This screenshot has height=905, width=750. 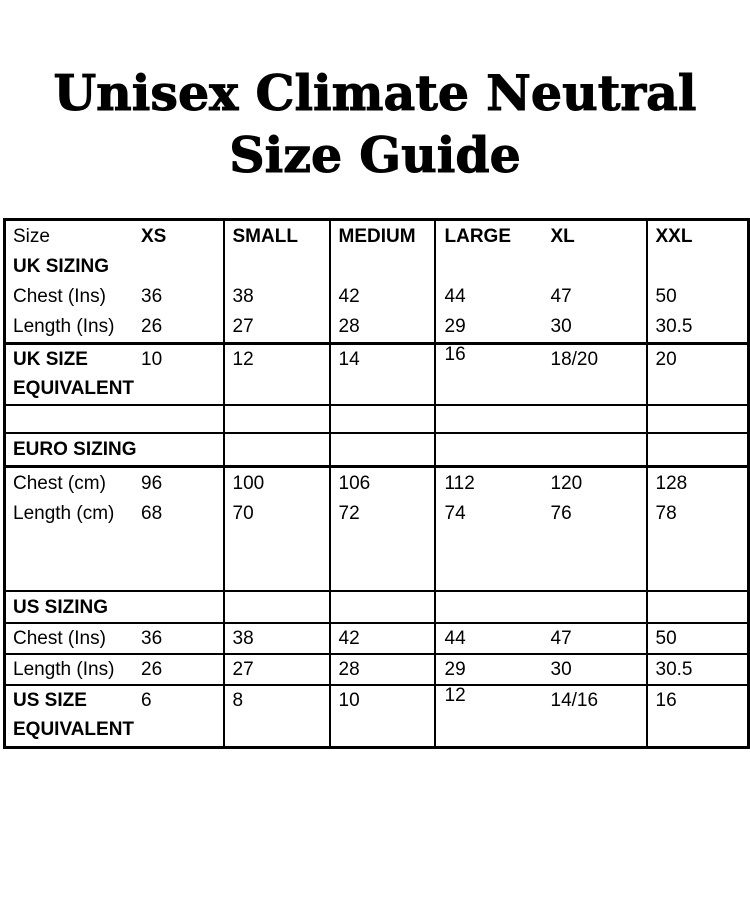 What do you see at coordinates (114, 296) in the screenshot?
I see `uk-chest-label-xs-cell: Chest (Ins) 36` at bounding box center [114, 296].